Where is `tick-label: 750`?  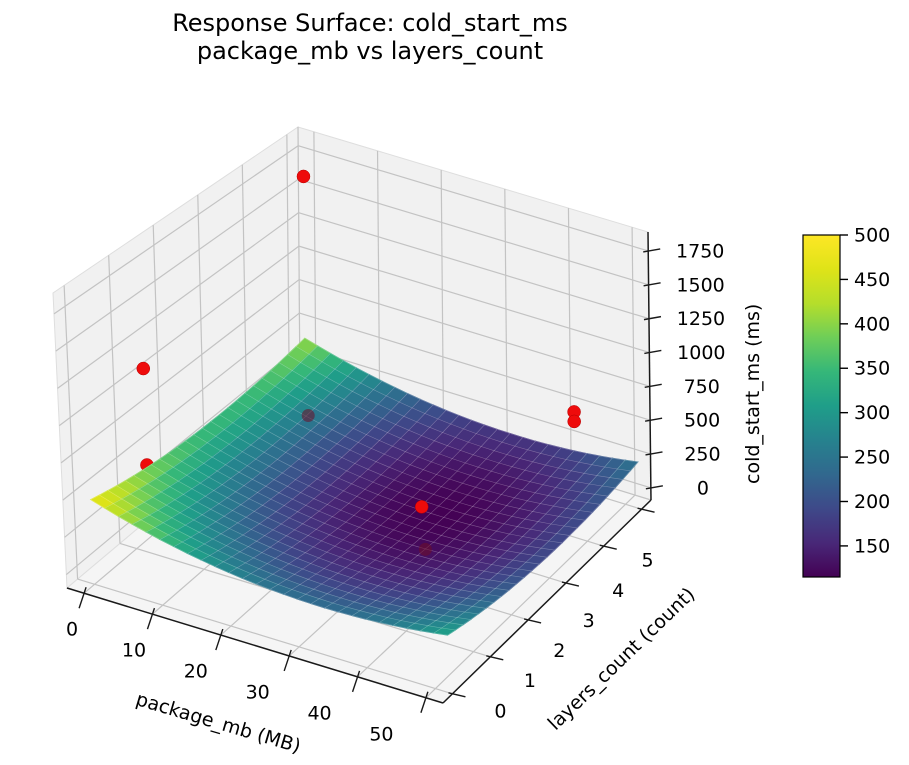
tick-label: 750 is located at coordinates (702, 387).